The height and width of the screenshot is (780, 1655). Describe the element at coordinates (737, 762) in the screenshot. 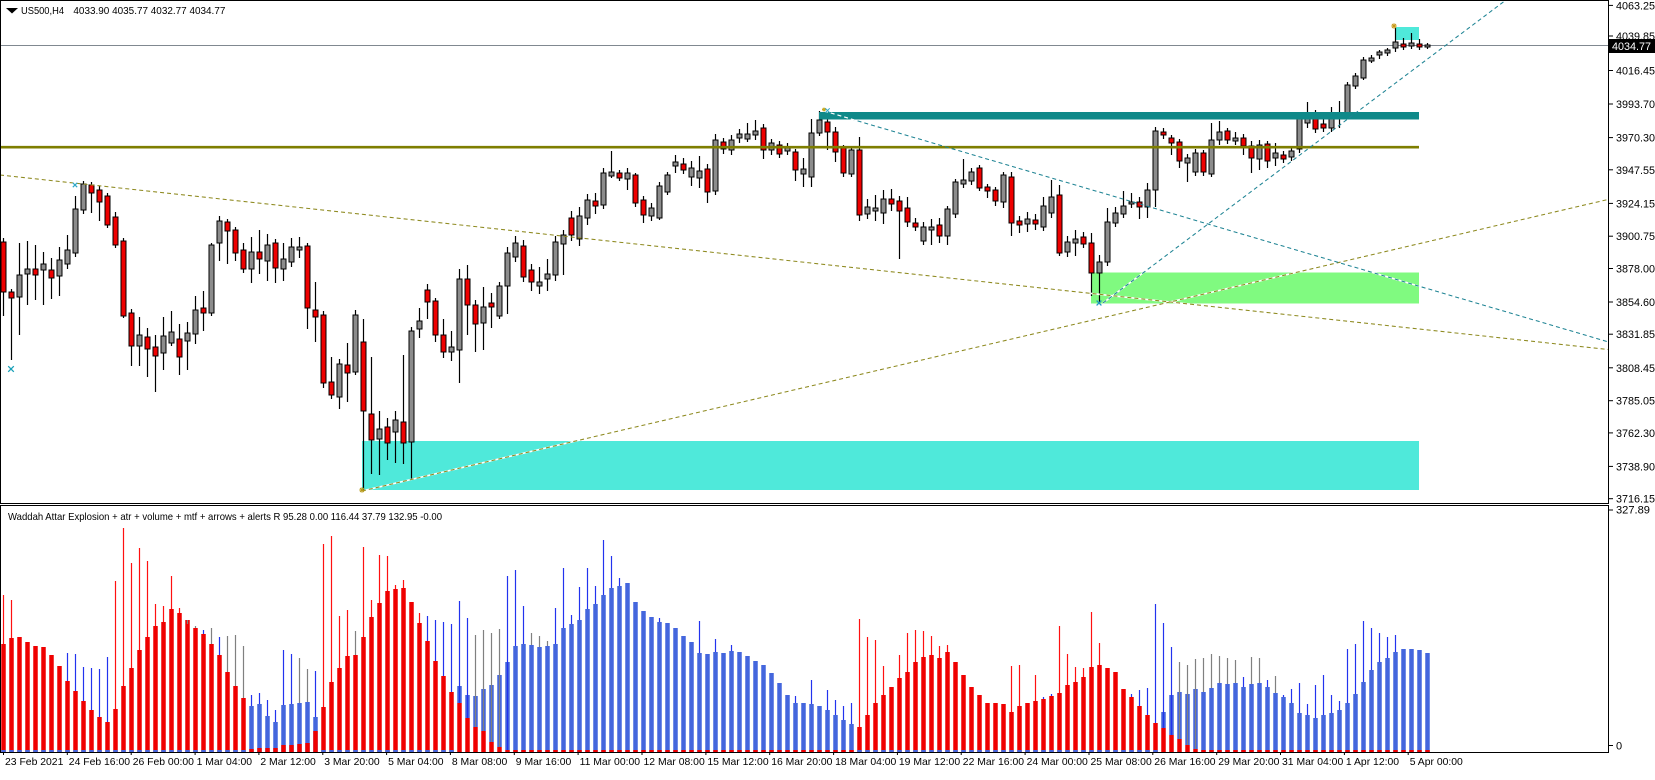

I see `svg-text: 15 Mar 12:00` at that location.